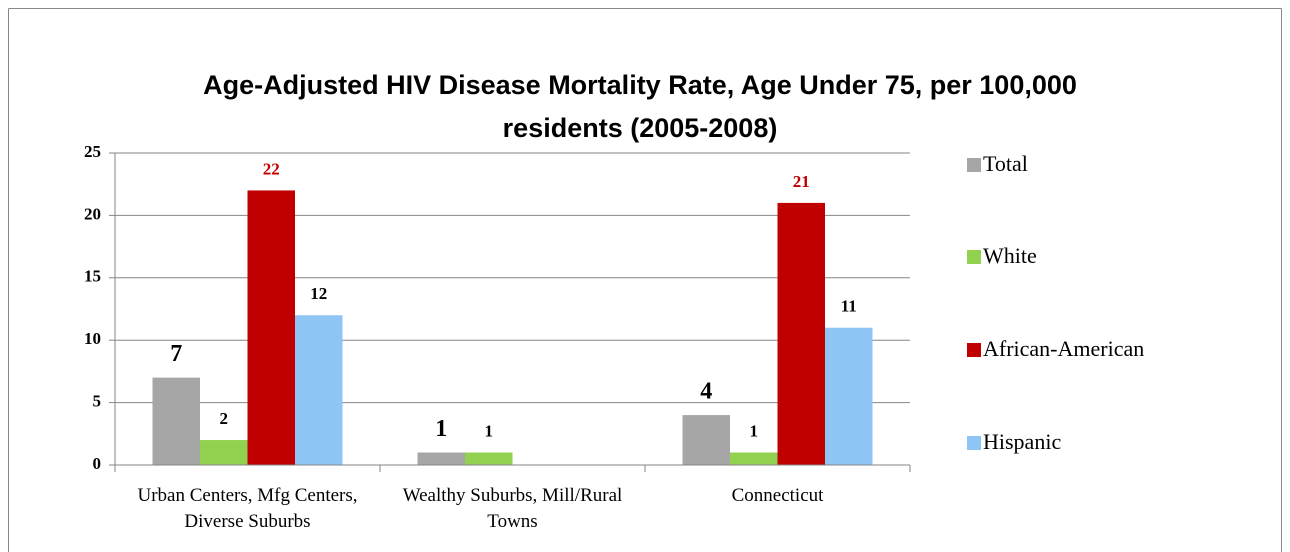 This screenshot has width=1290, height=552. Describe the element at coordinates (92, 338) in the screenshot. I see `y-tick-label: 10` at that location.